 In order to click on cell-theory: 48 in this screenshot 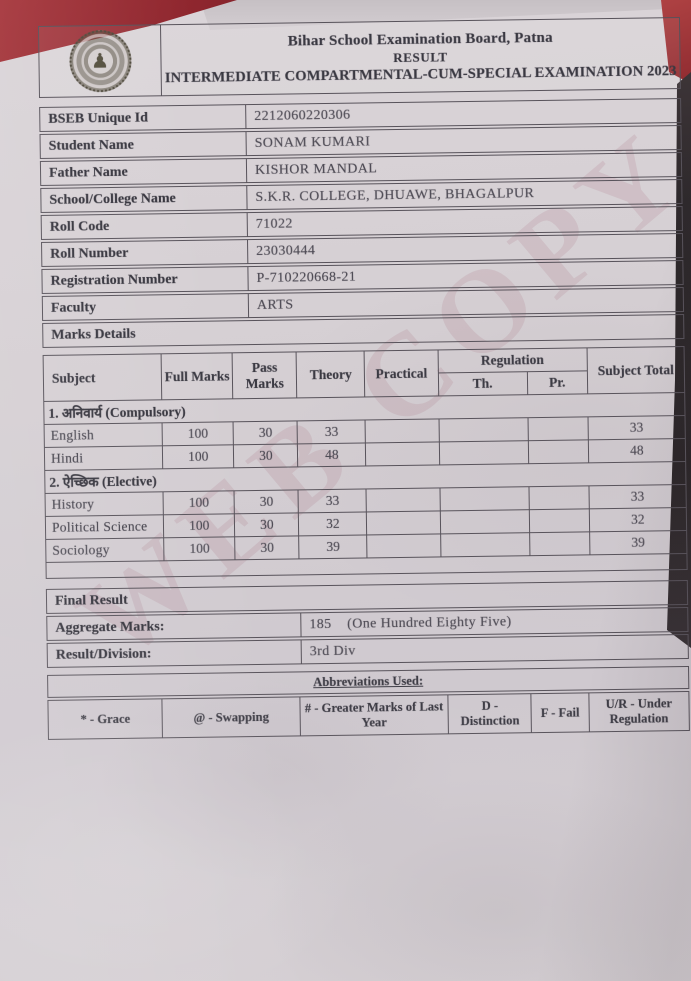, I will do `click(332, 454)`.